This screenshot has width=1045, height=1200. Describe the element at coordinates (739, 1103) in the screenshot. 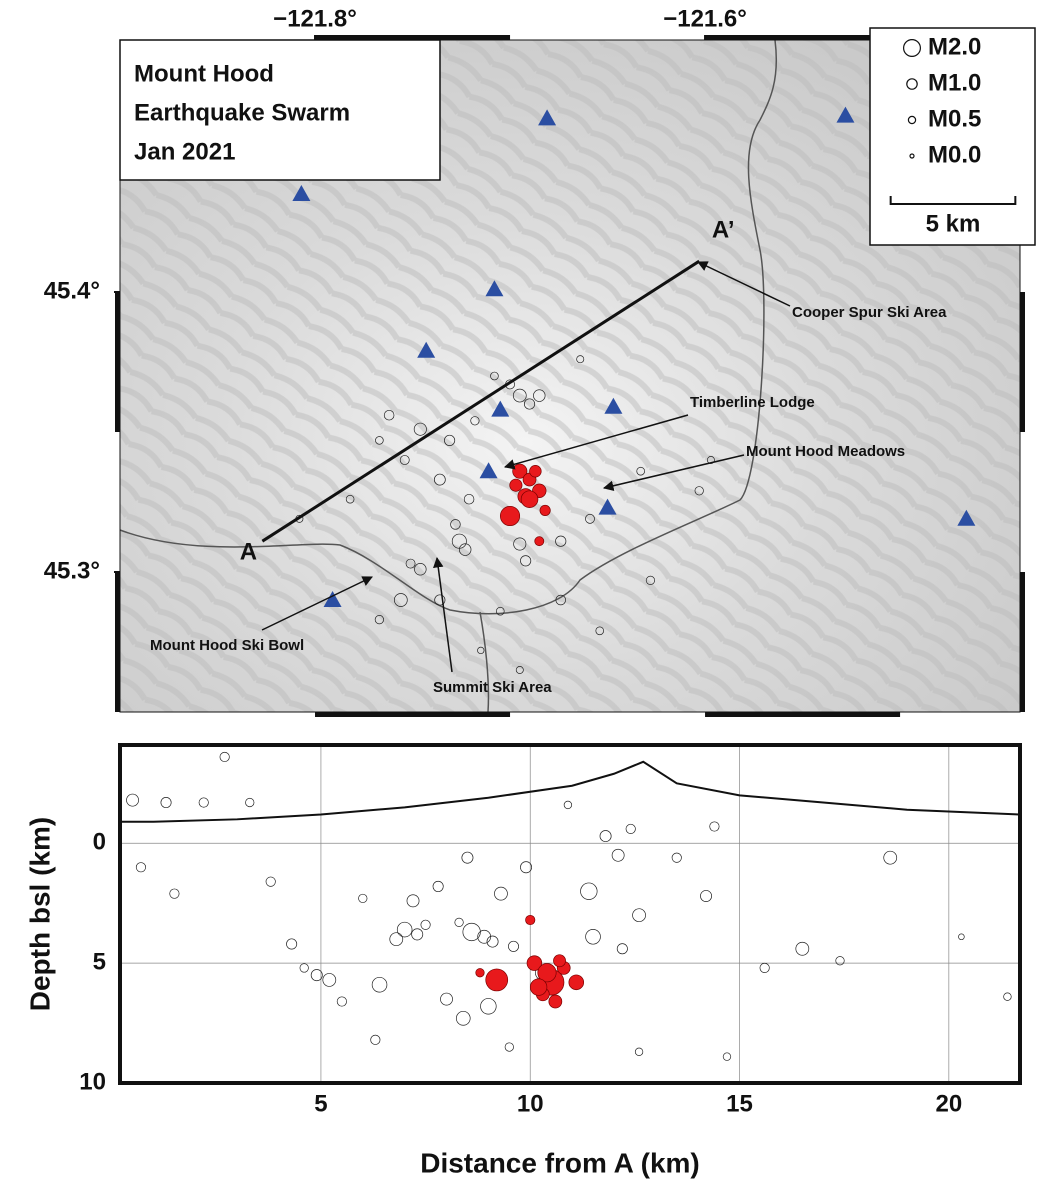

I see `x-tick-label: 15` at that location.